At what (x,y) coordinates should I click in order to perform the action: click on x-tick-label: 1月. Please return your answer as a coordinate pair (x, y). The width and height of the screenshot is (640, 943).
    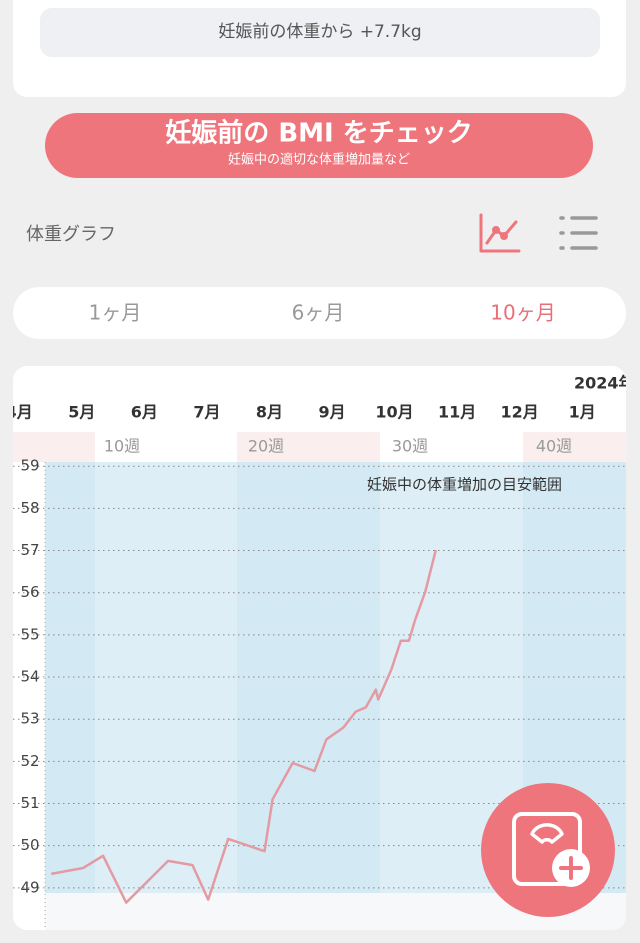
    Looking at the image, I should click on (582, 412).